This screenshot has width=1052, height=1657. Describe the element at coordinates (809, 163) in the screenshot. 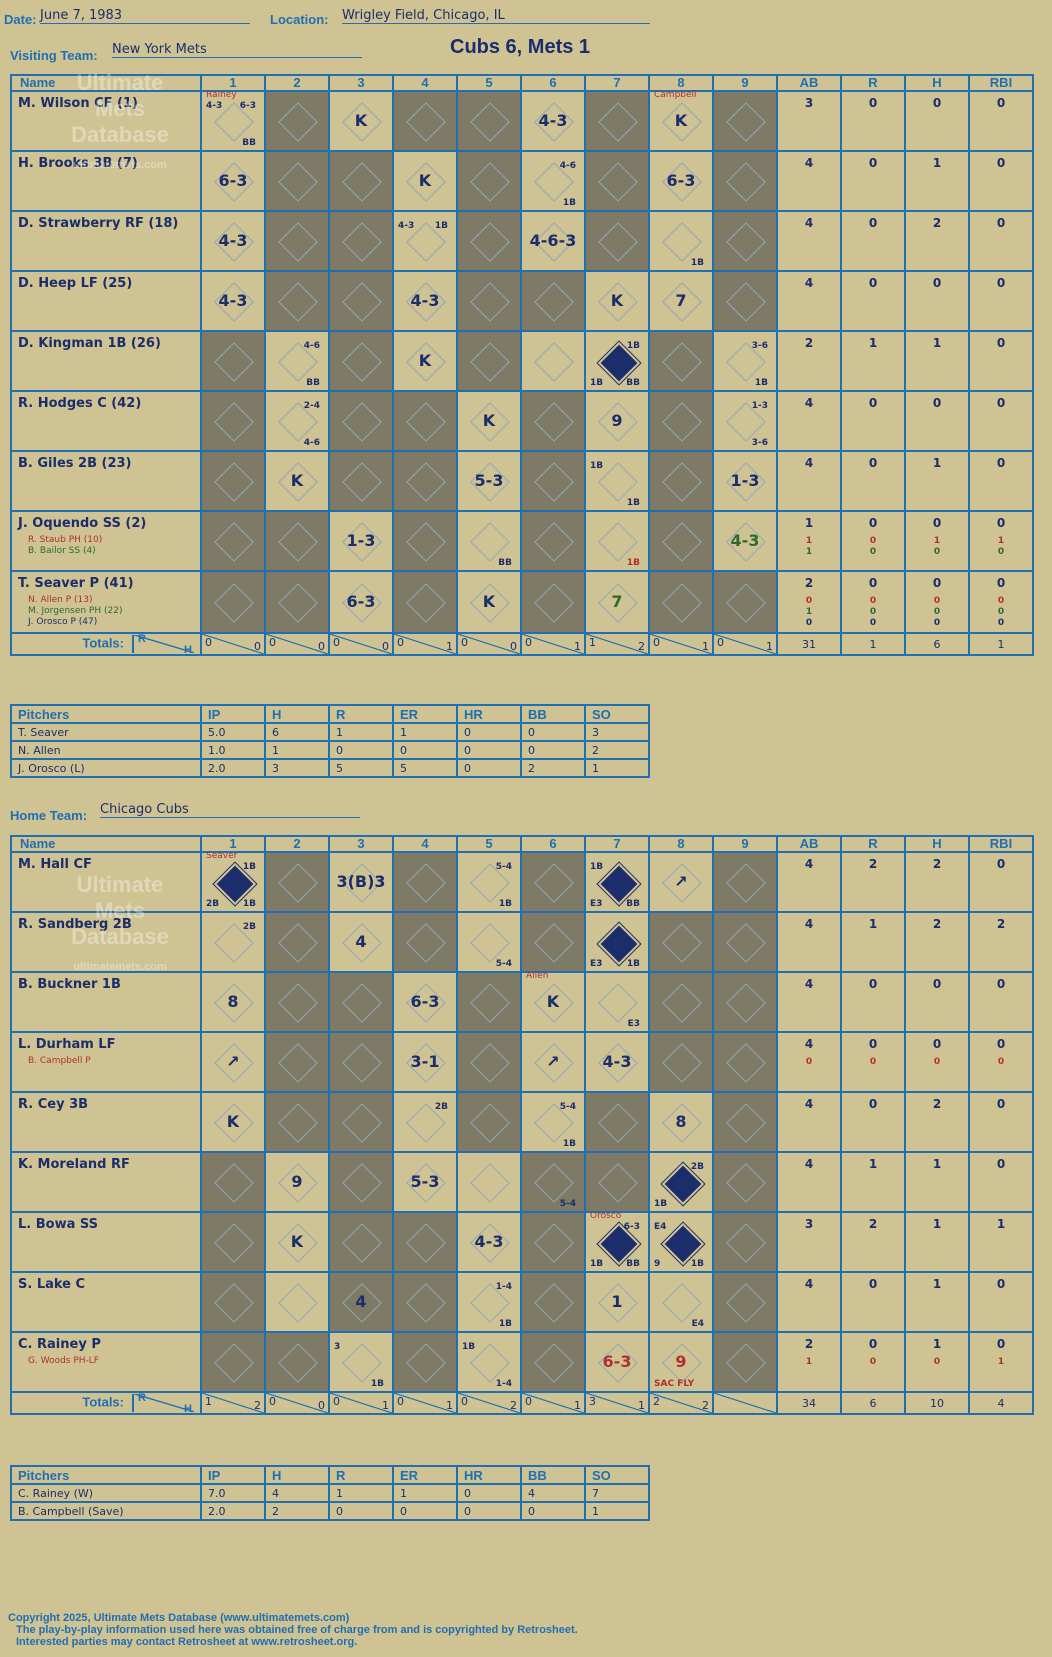

I see `stat-value: 4` at that location.